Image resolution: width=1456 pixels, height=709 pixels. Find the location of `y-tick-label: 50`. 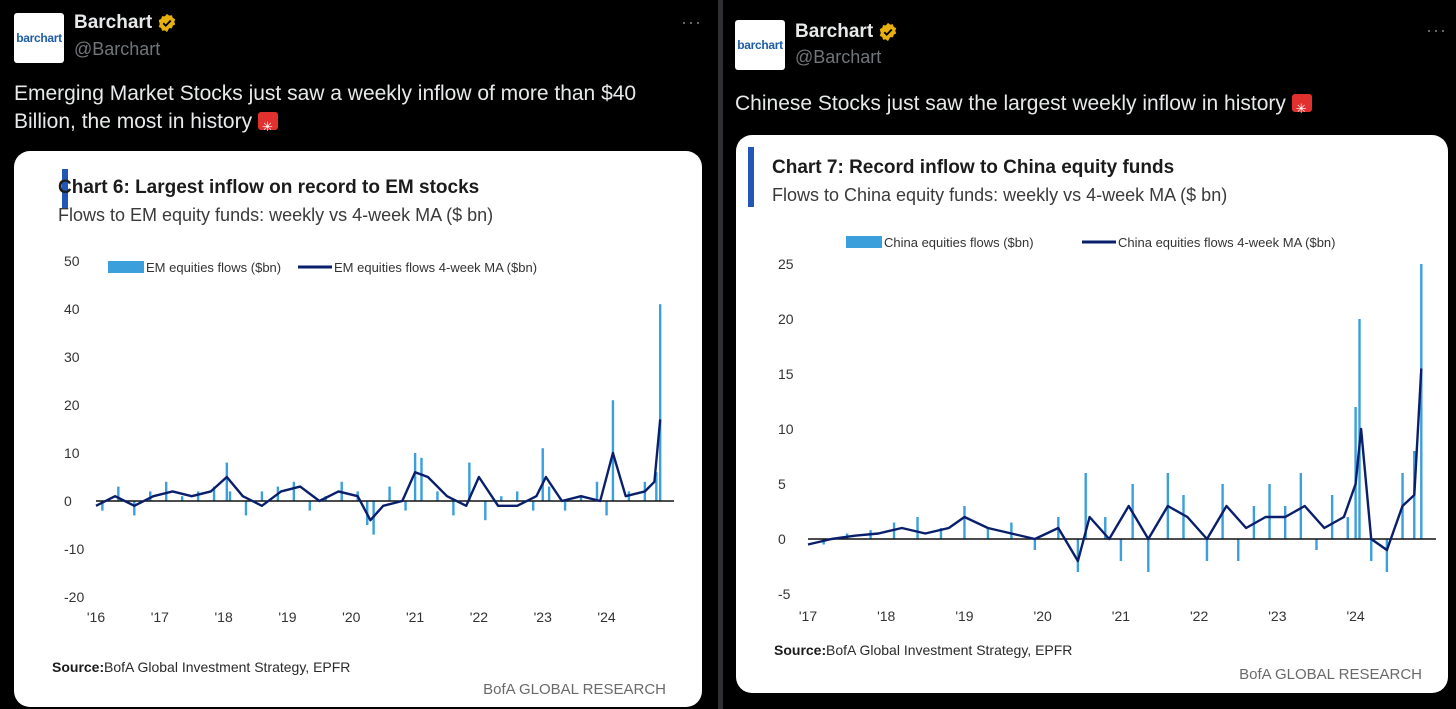

y-tick-label: 50 is located at coordinates (72, 261).